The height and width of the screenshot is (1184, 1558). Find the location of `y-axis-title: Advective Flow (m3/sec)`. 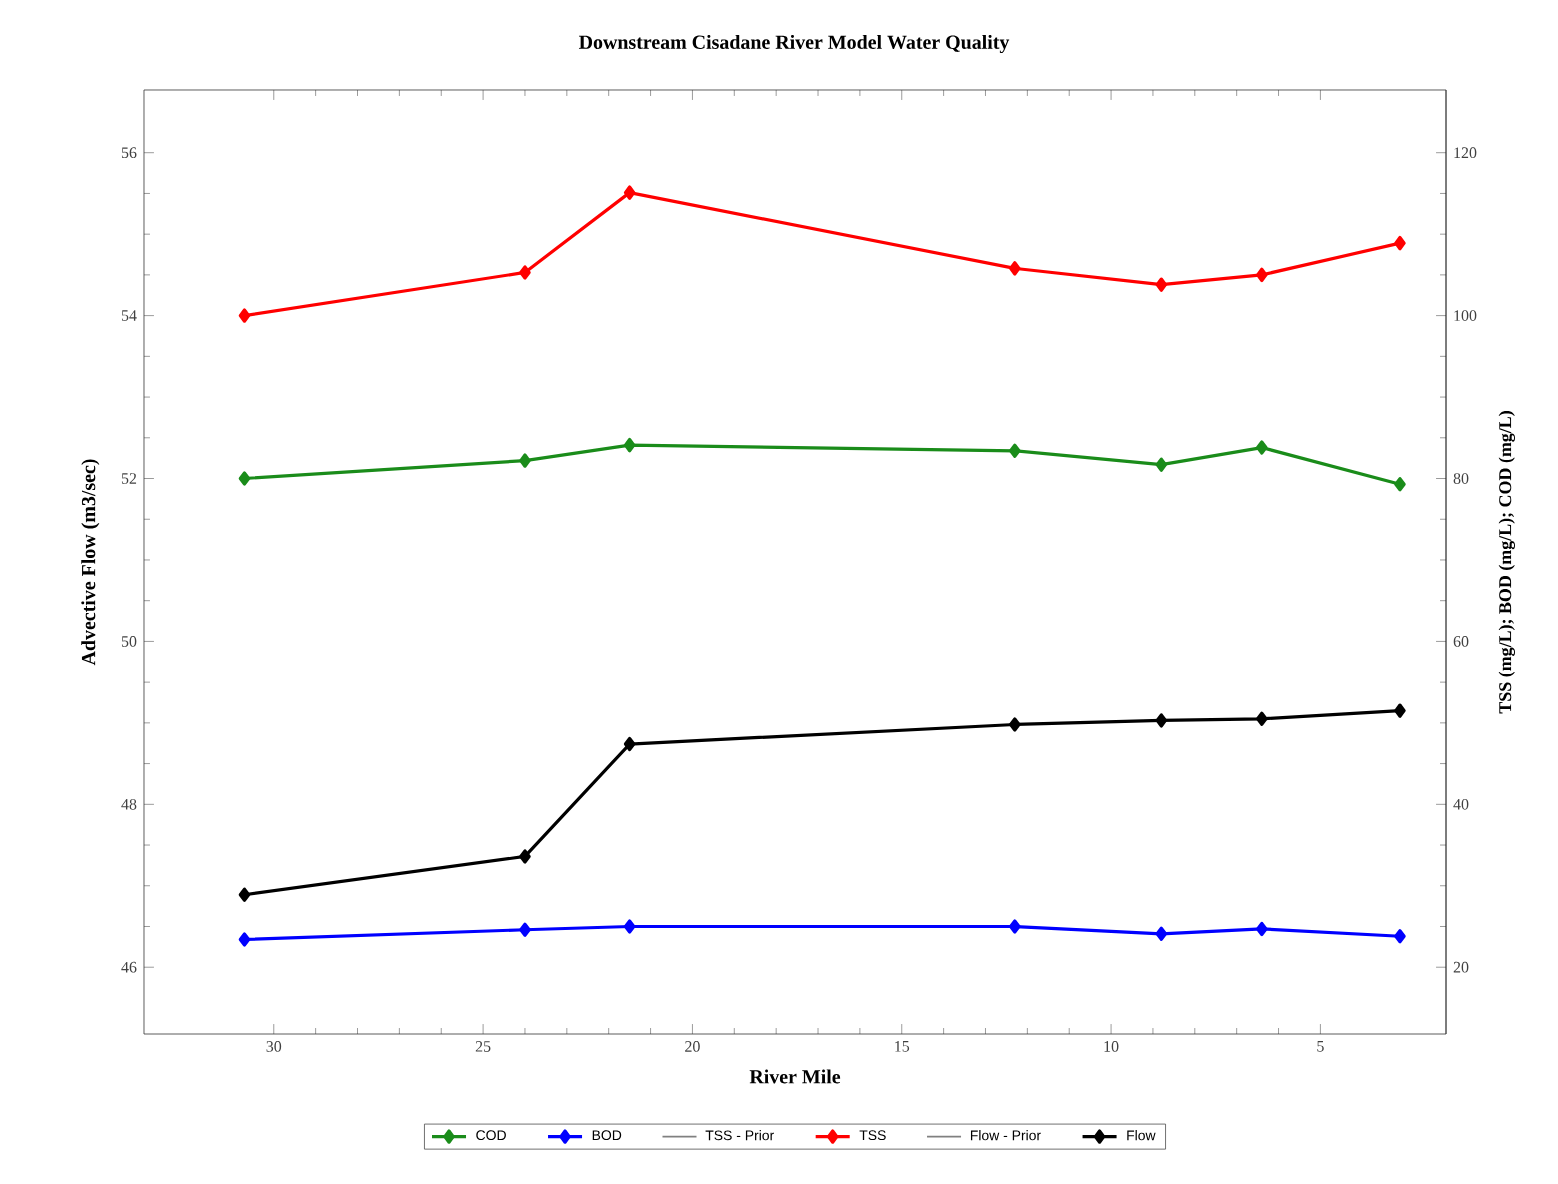

y-axis-title: Advective Flow (m3/sec) is located at coordinates (90, 562).